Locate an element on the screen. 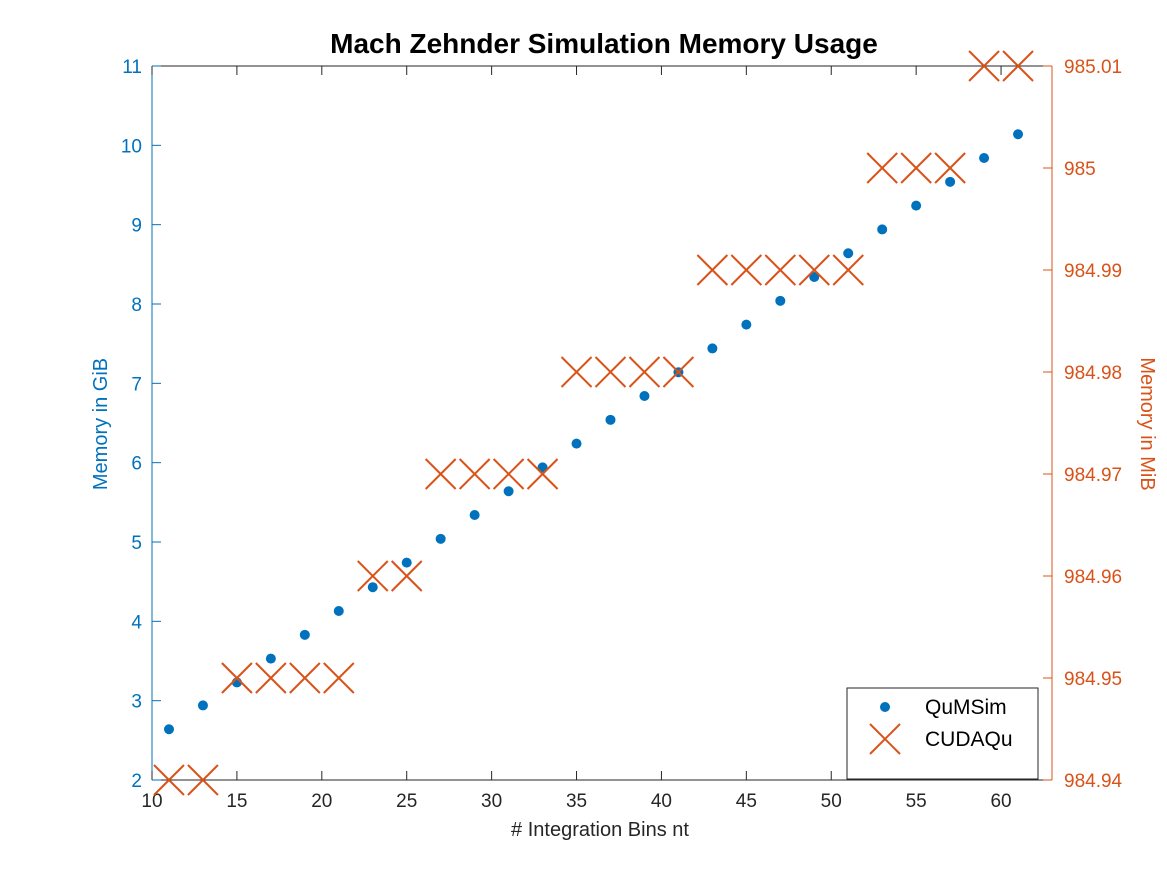 The width and height of the screenshot is (1167, 875). x-tick-label: 15 is located at coordinates (236, 801).